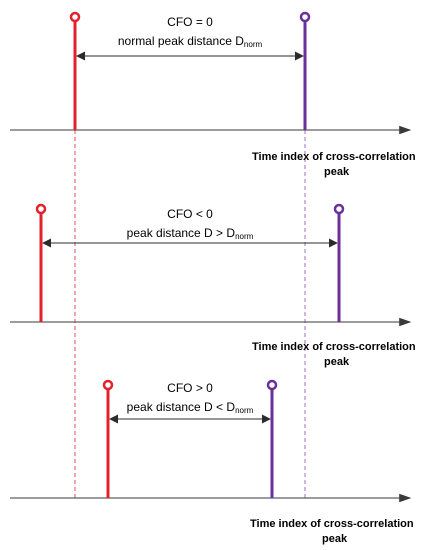 This screenshot has height=550, width=436. I want to click on cfo-condition-label: CFO = 0, so click(190, 22).